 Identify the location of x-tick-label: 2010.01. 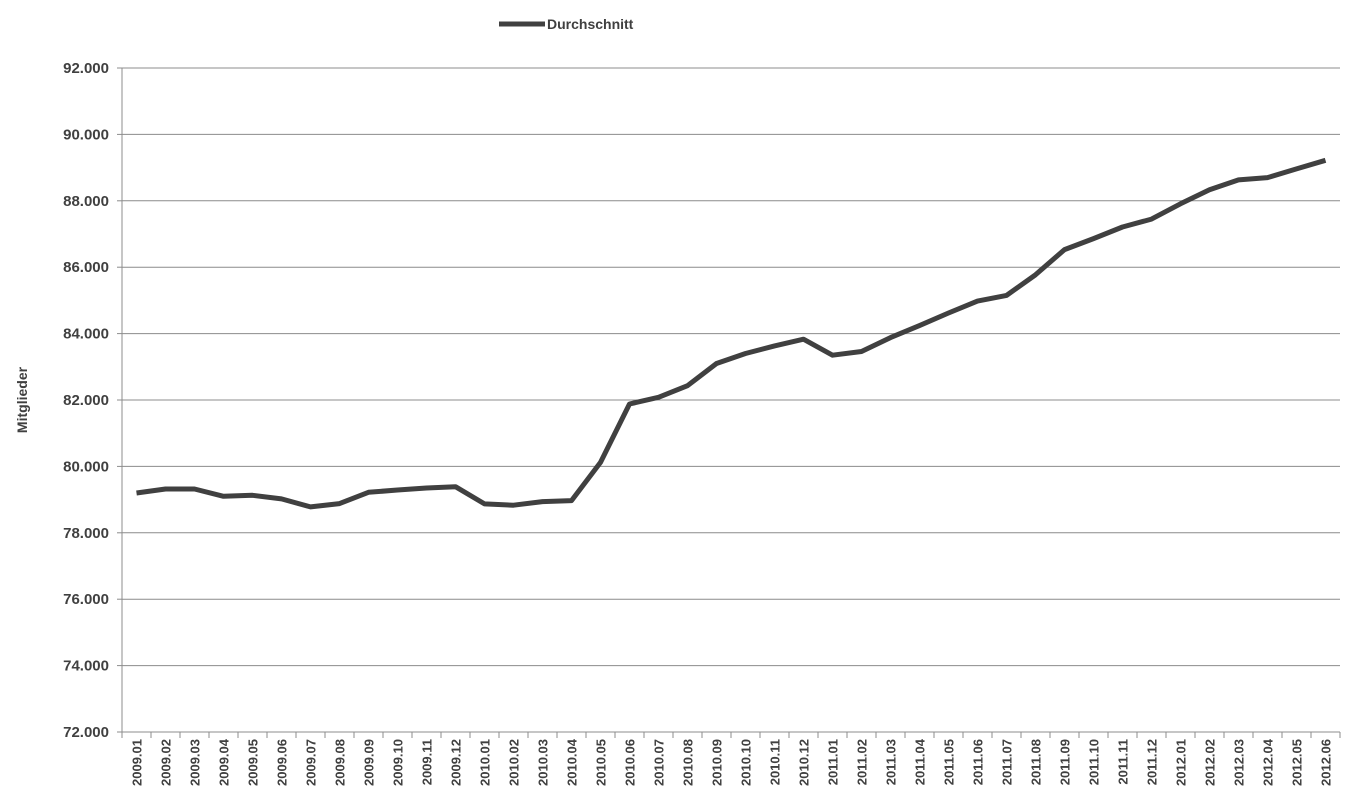
(485, 762).